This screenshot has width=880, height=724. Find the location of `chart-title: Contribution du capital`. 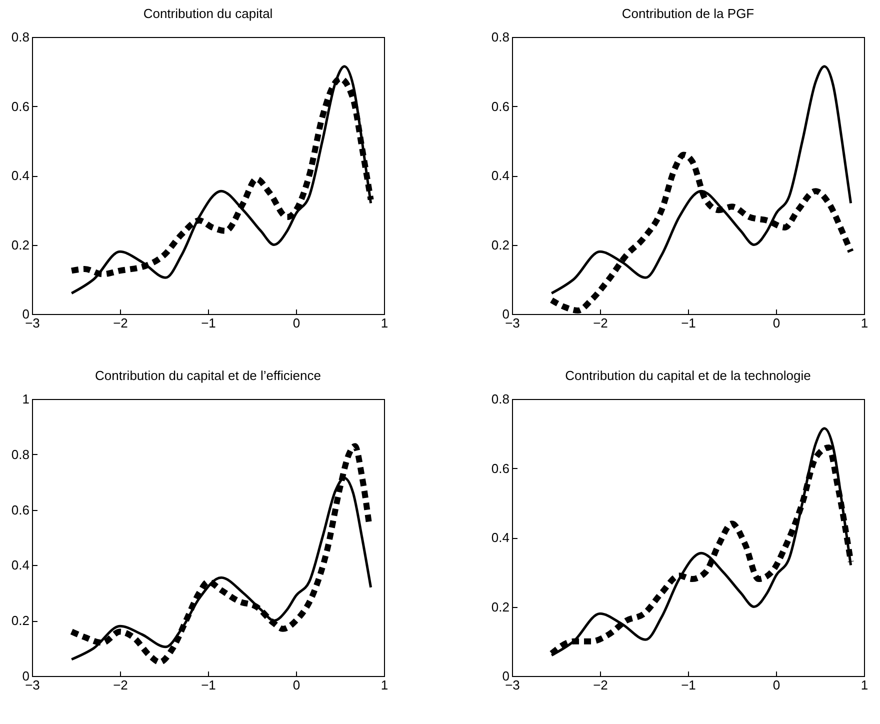

chart-title: Contribution du capital is located at coordinates (208, 13).